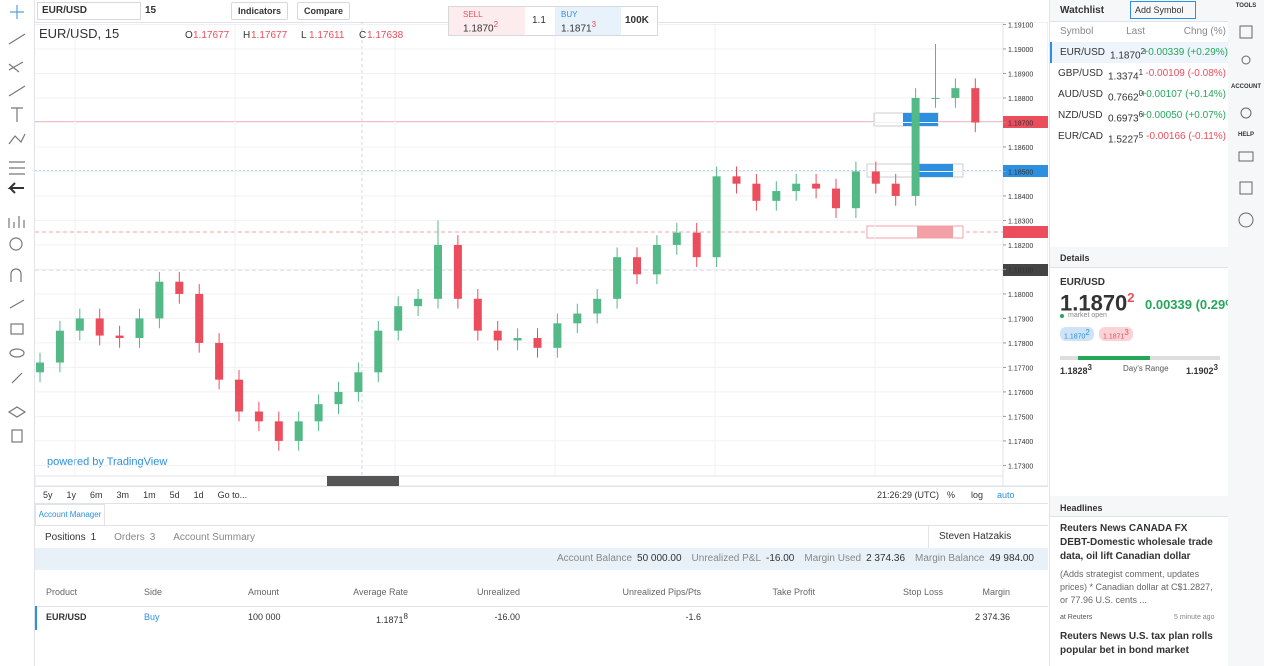 This screenshot has width=1264, height=666. Describe the element at coordinates (71, 541) in the screenshot. I see `position-tab: Positions 1` at that location.